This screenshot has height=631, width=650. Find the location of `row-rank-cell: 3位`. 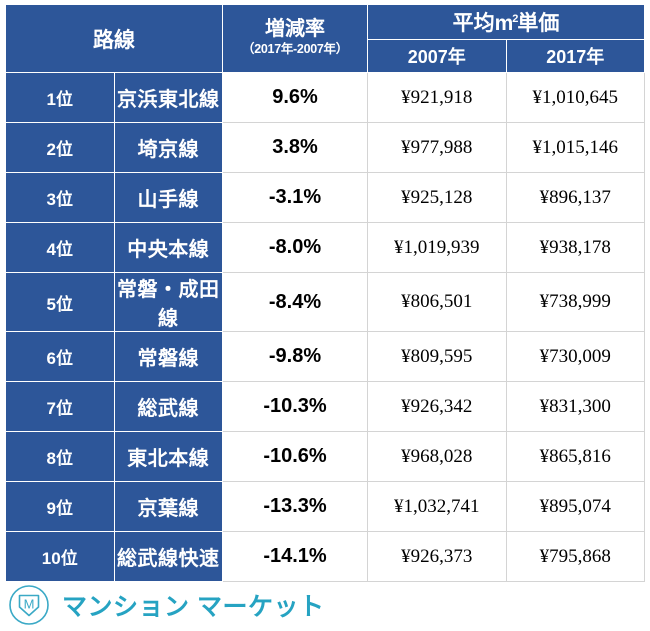

row-rank-cell: 3位 is located at coordinates (60, 197).